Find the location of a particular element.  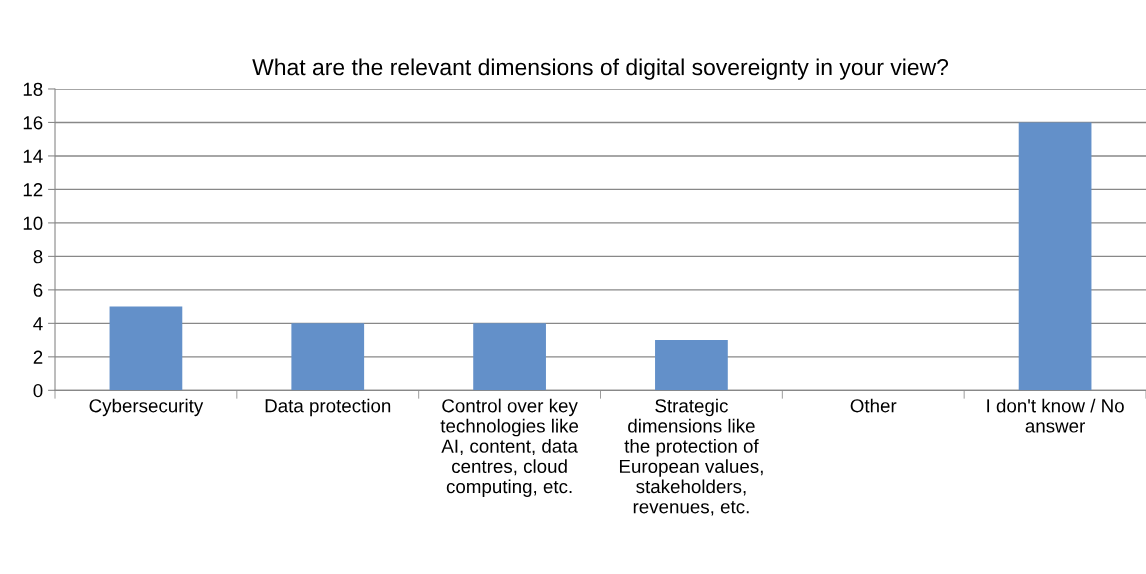

y-tick-label: 8 is located at coordinates (38, 257).